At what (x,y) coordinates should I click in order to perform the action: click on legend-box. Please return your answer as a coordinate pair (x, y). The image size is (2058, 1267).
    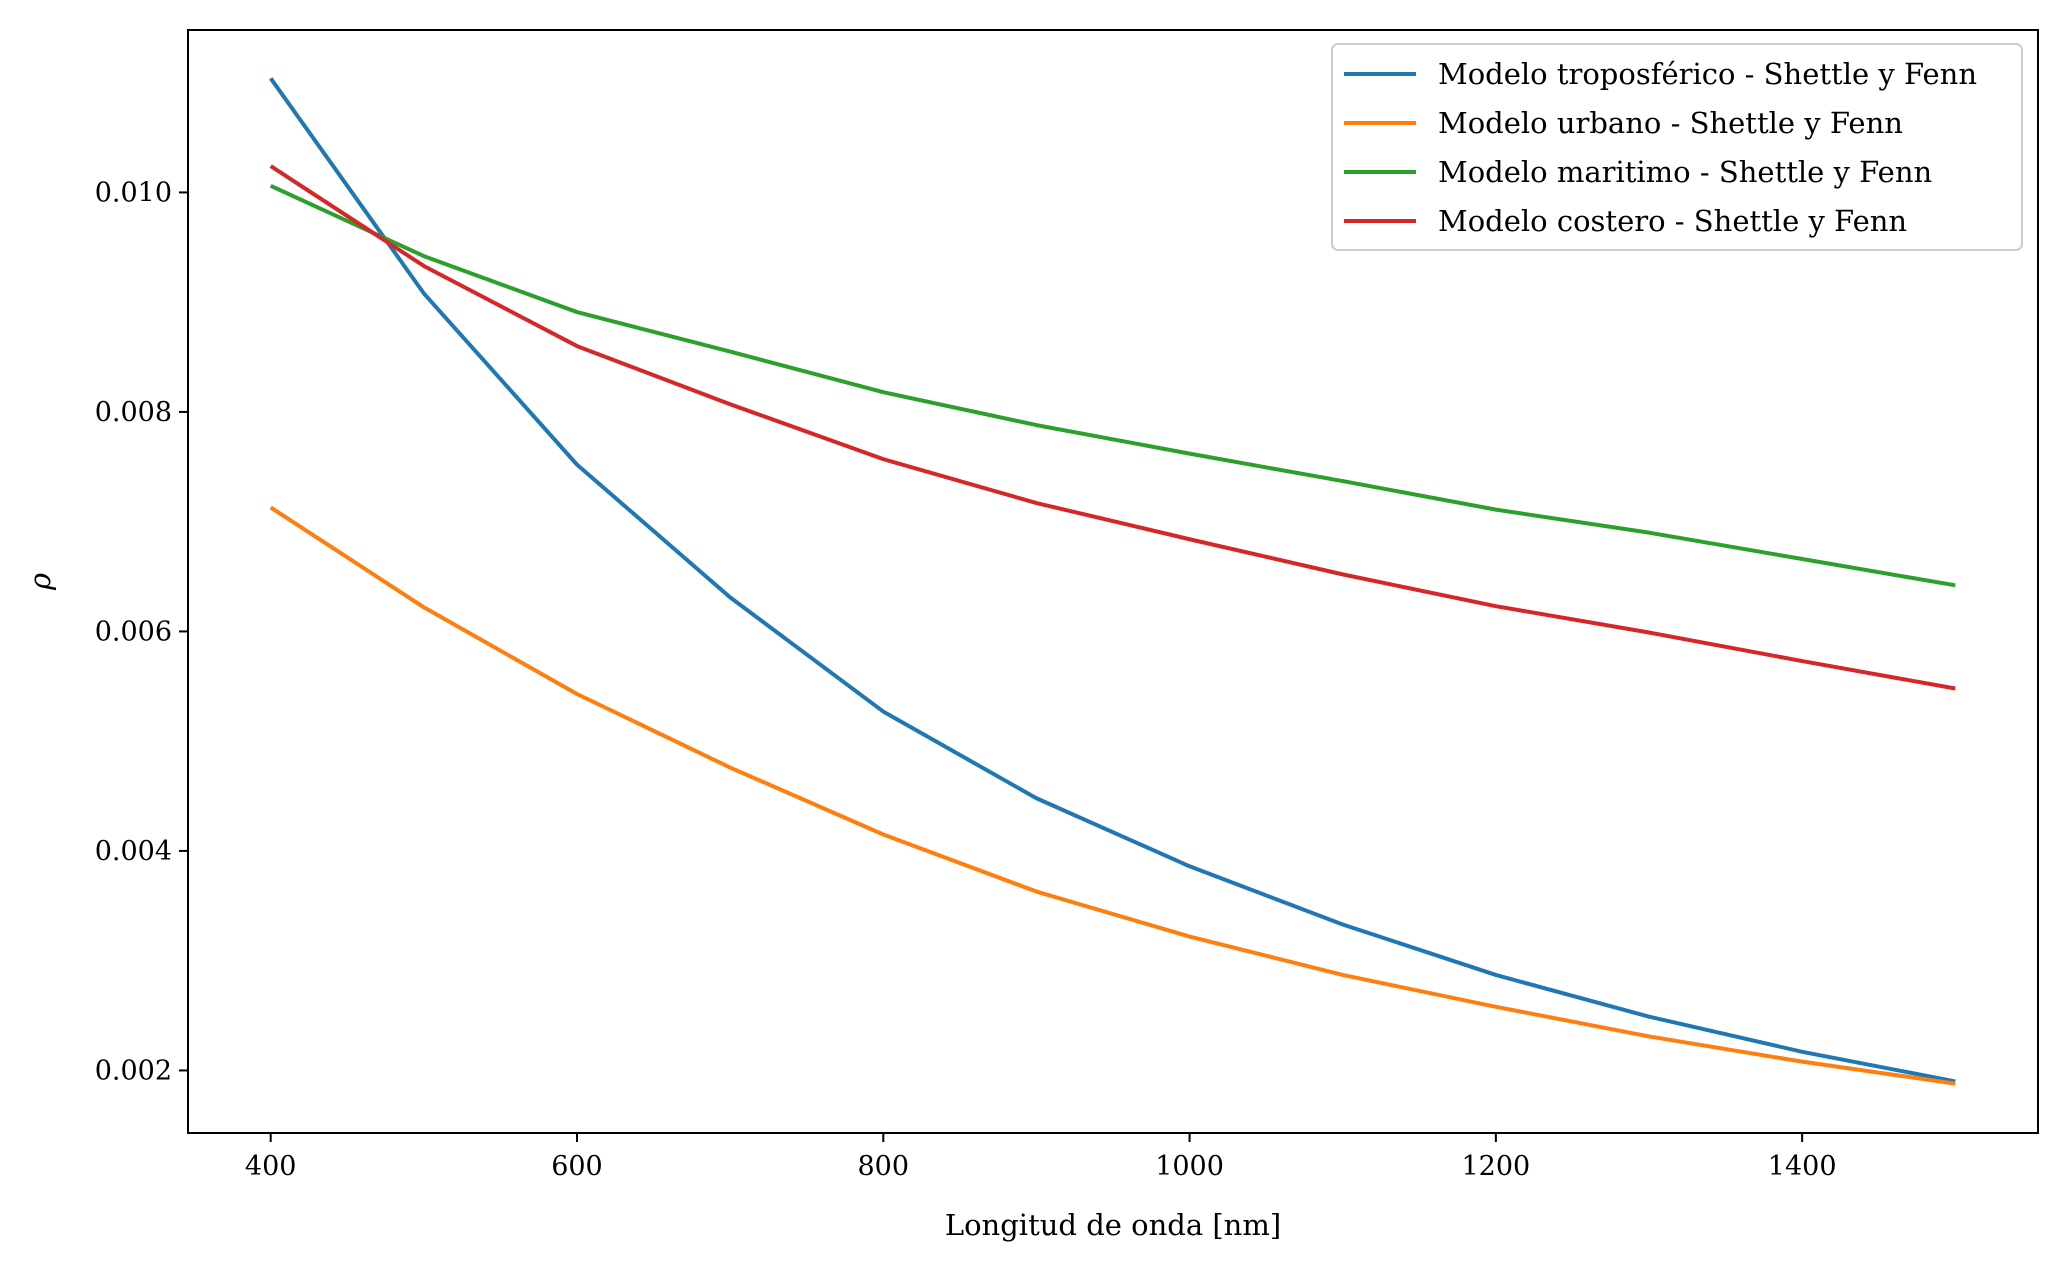
    Looking at the image, I should click on (1677, 147).